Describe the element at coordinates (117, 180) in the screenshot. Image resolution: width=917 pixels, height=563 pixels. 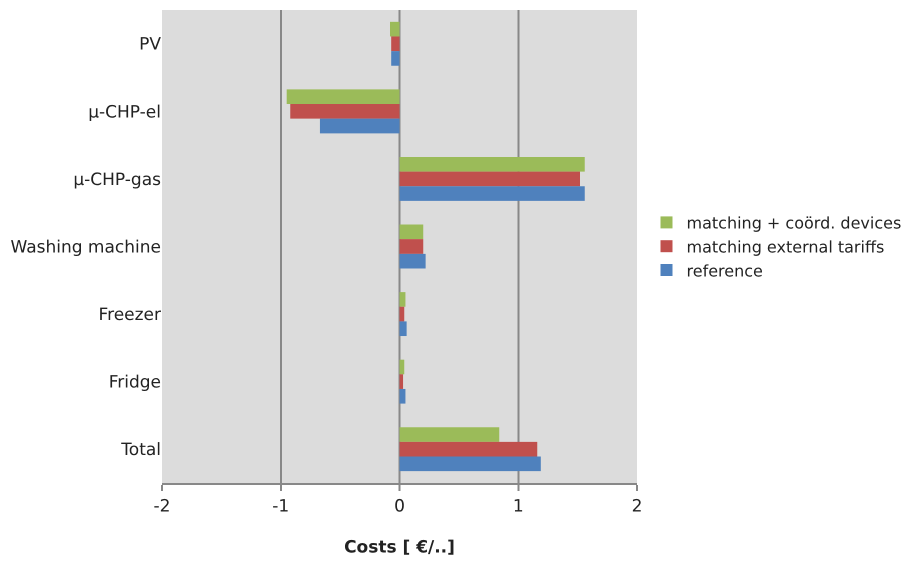
I see `y-tick-label: µ-CHP-gas` at that location.